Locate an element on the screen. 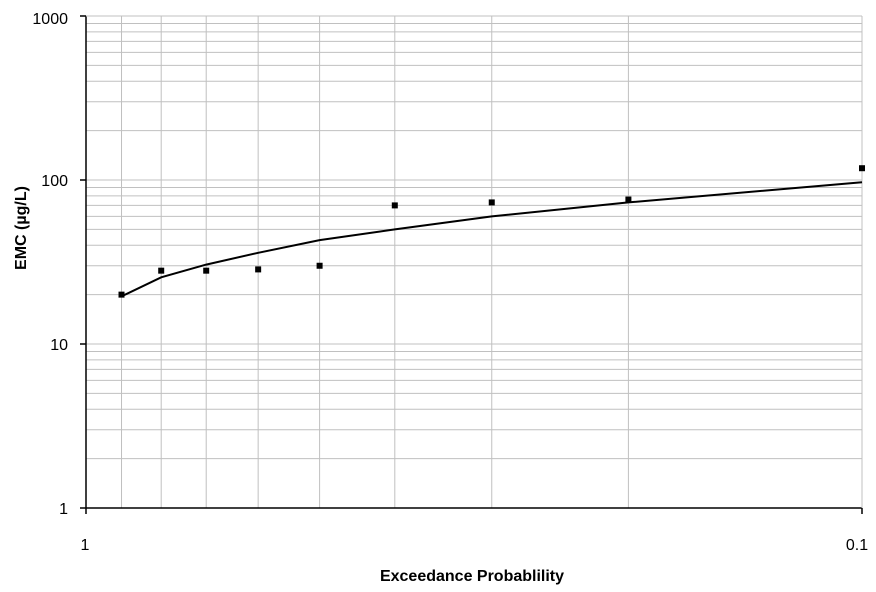  y-tick-label-100: 100 is located at coordinates (54, 181).